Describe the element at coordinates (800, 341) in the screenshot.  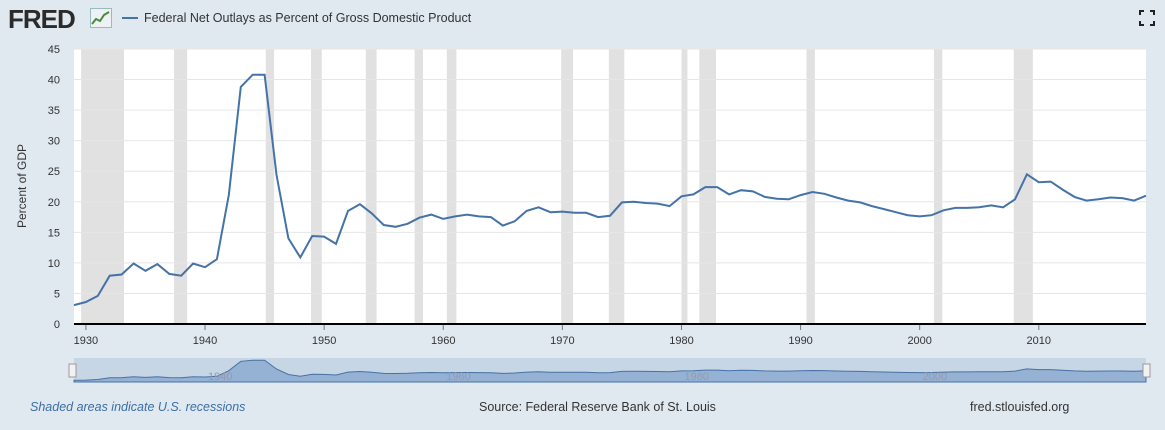
I see `x-tick-label: 1990` at that location.